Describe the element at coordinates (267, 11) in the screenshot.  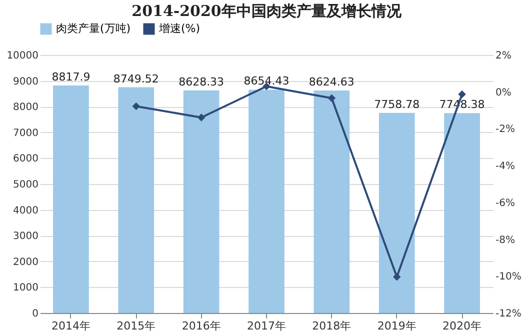
I see `chart-title: 2014-2020年中国肉类产量及增长情况` at that location.